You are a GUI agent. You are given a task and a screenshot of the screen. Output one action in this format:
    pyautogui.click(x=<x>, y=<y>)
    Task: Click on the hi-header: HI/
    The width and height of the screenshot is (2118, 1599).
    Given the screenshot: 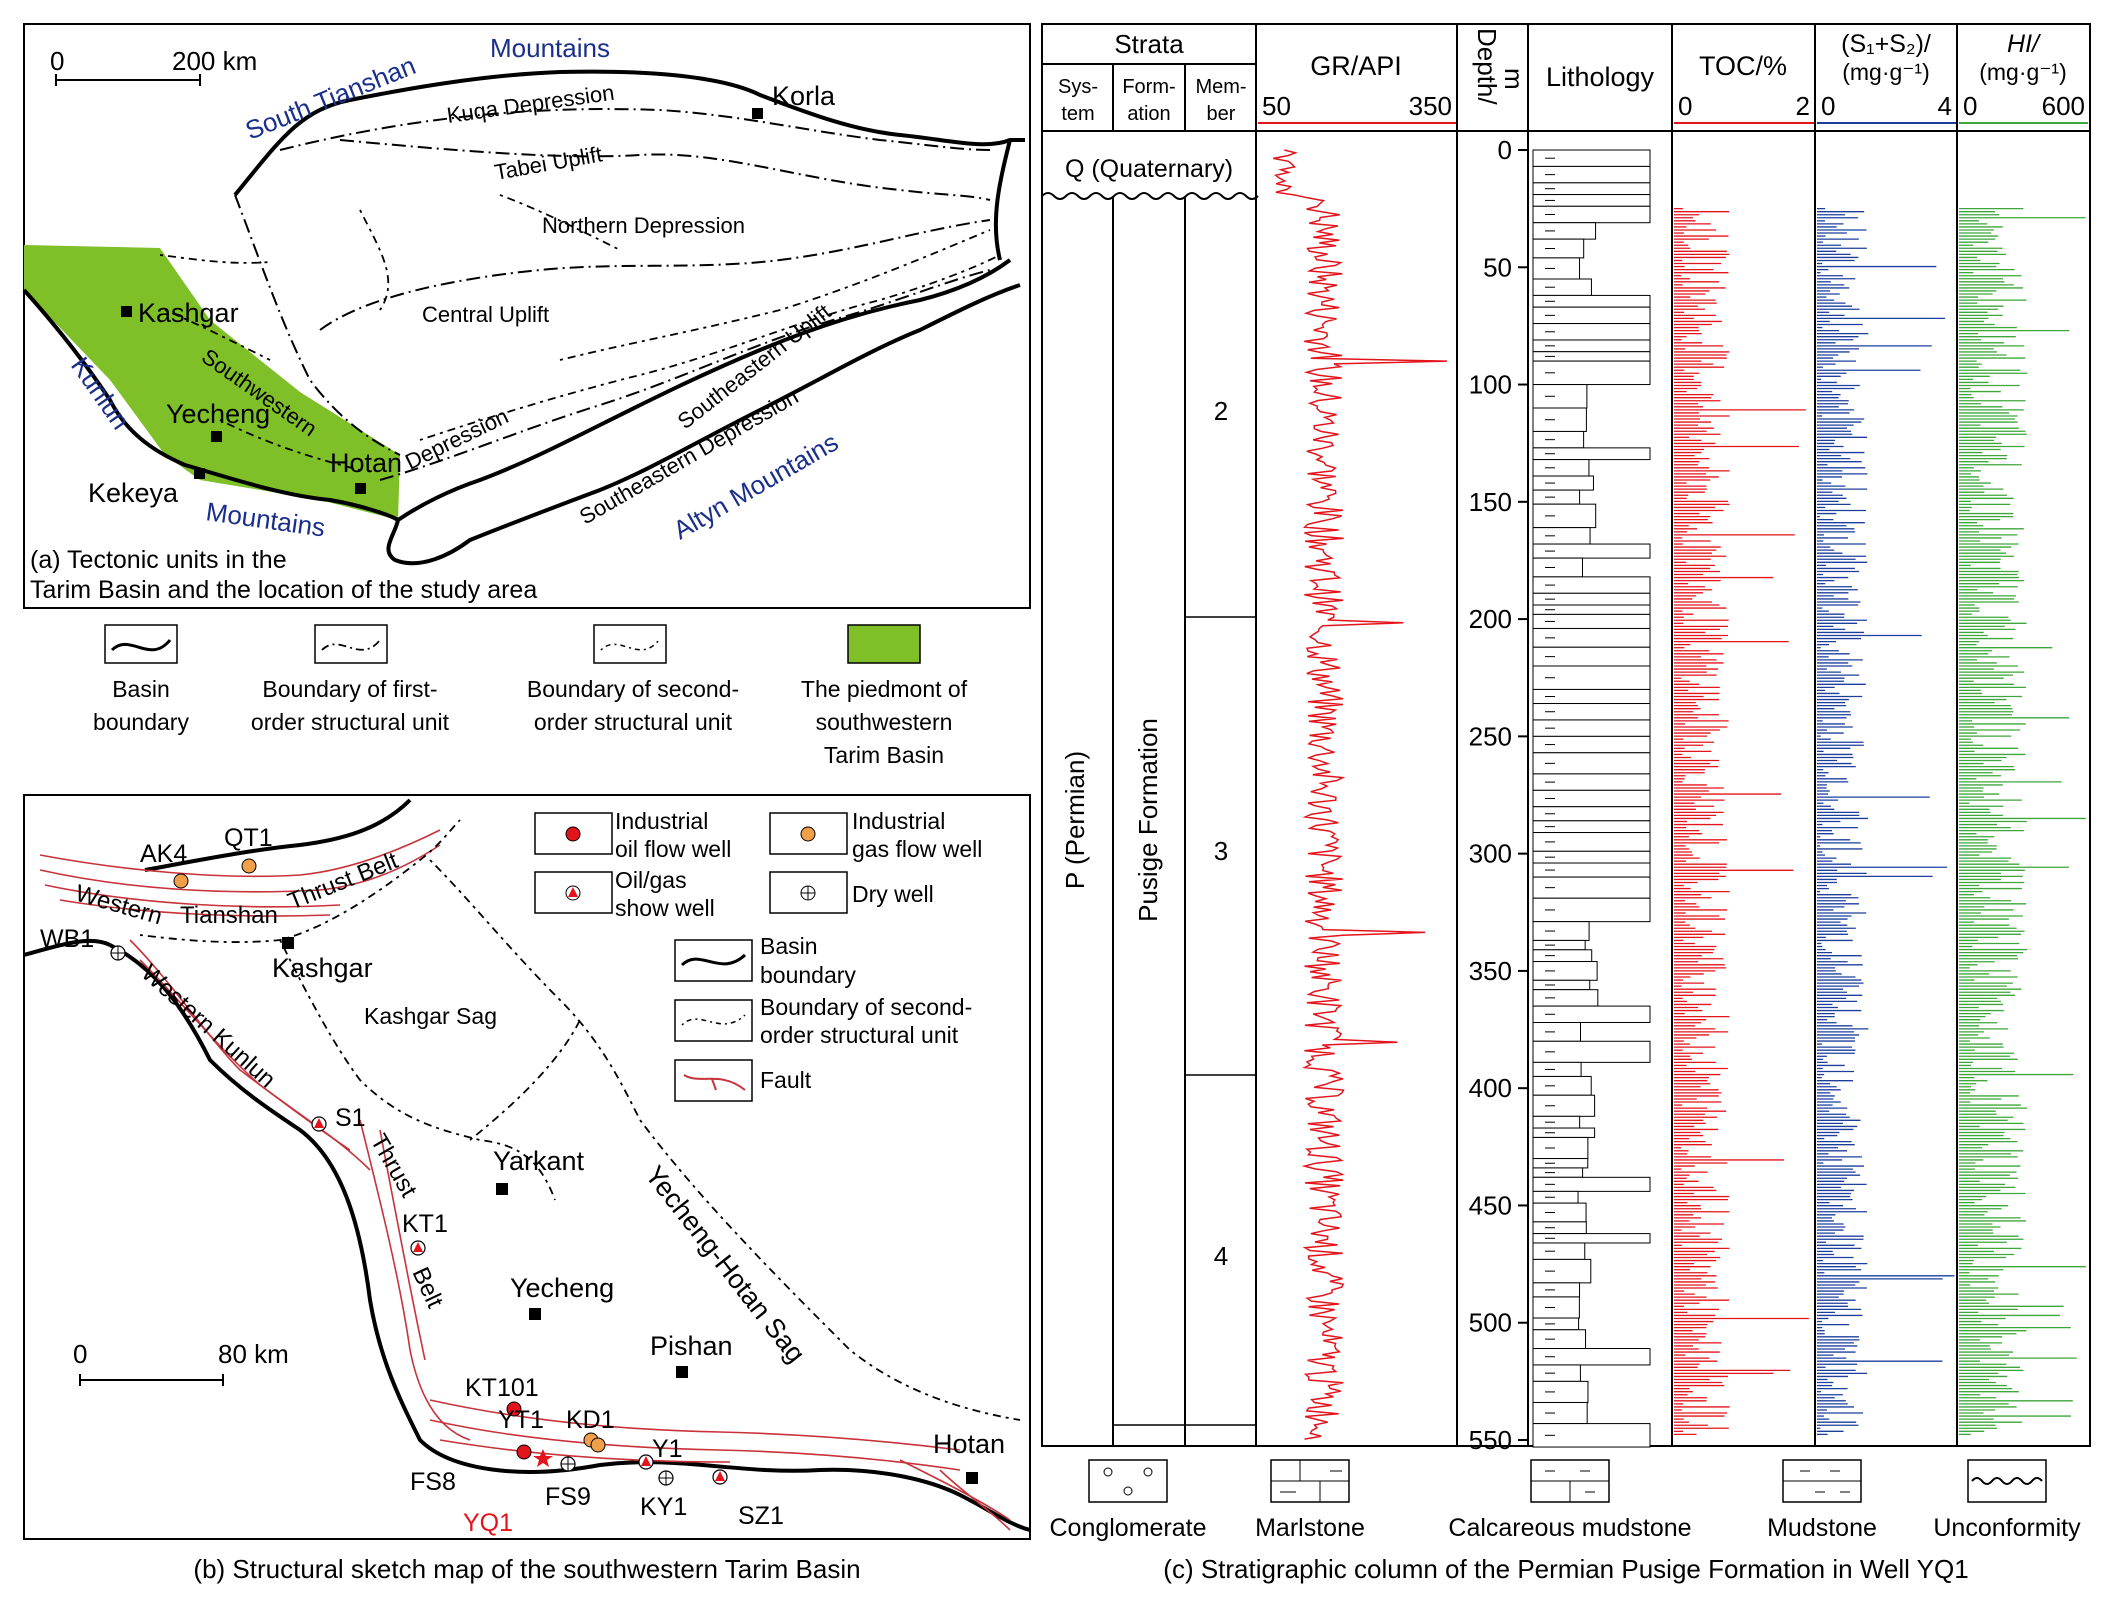 What is the action you would take?
    pyautogui.click(x=2024, y=44)
    